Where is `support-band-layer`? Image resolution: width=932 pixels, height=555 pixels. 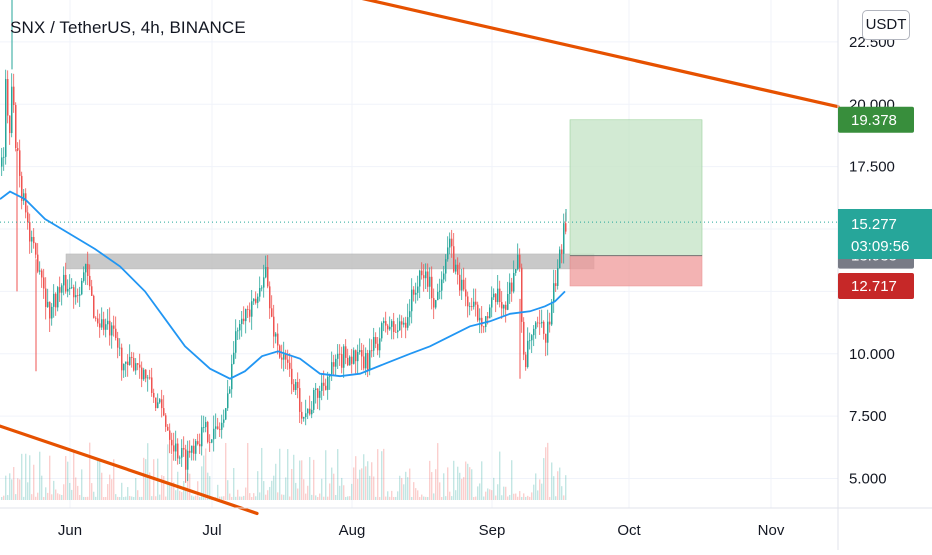 support-band-layer is located at coordinates (330, 261).